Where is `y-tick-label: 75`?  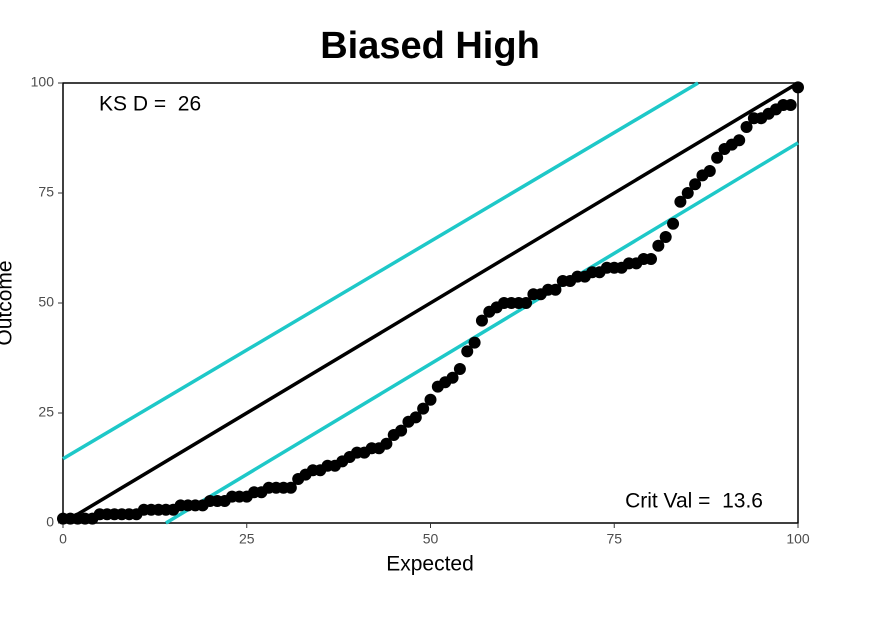
y-tick-label: 75 is located at coordinates (46, 192).